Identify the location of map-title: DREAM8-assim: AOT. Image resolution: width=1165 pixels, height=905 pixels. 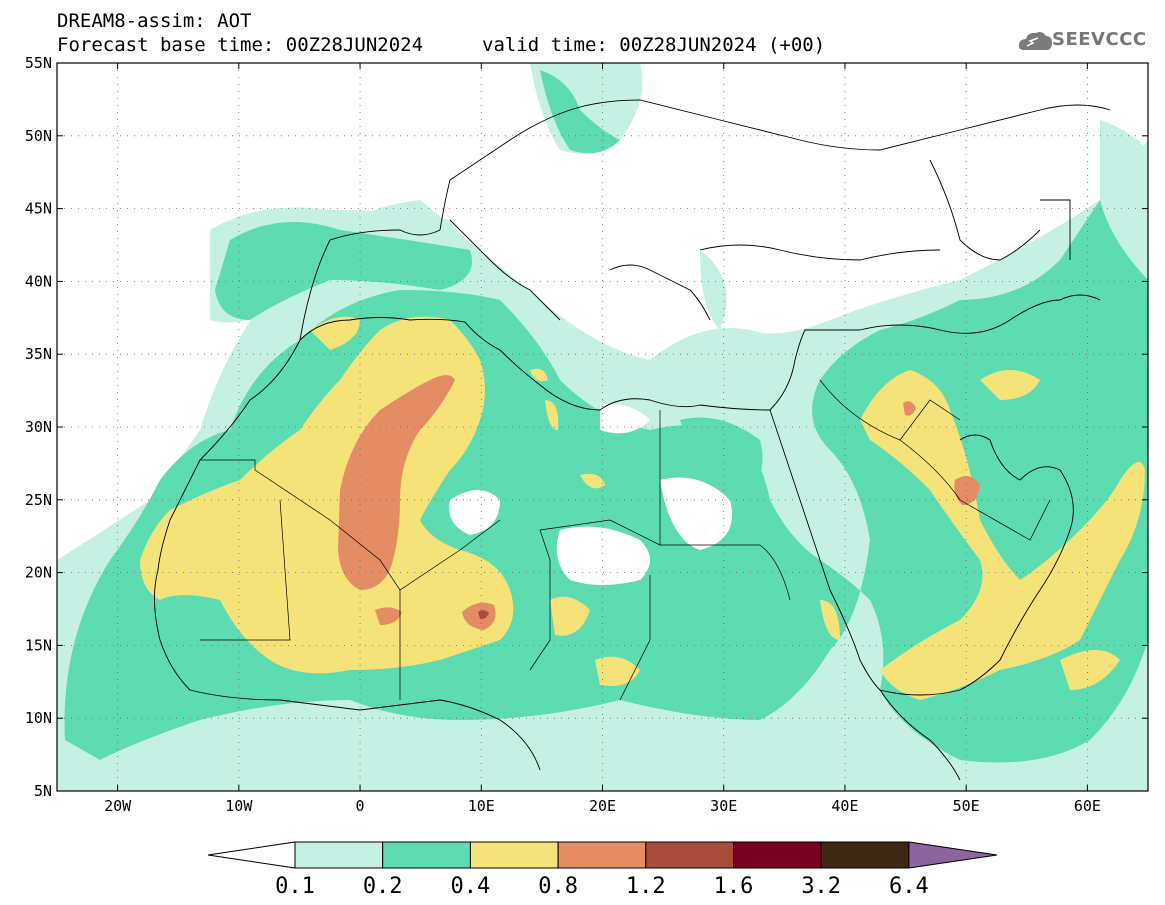
(154, 21).